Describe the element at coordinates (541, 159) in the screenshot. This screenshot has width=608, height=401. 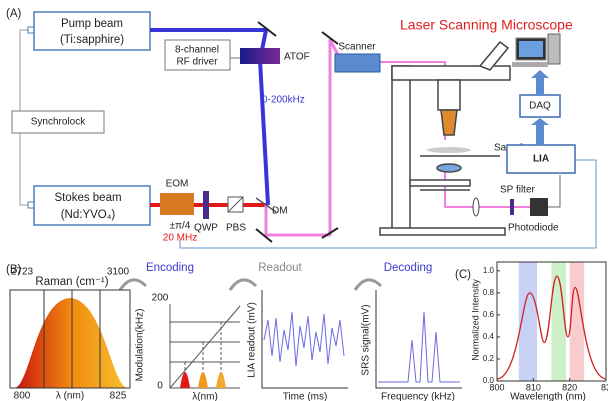
I see `lia: LIA` at that location.